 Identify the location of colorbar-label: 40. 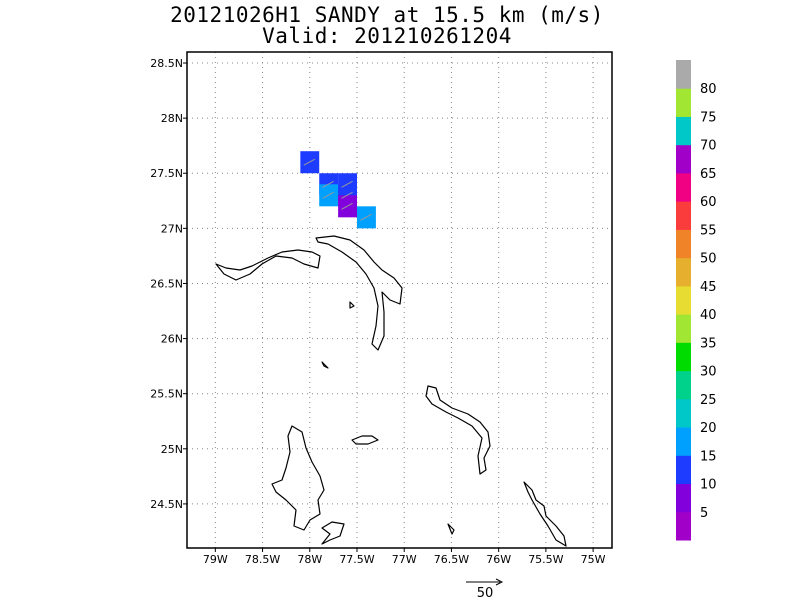
(708, 315).